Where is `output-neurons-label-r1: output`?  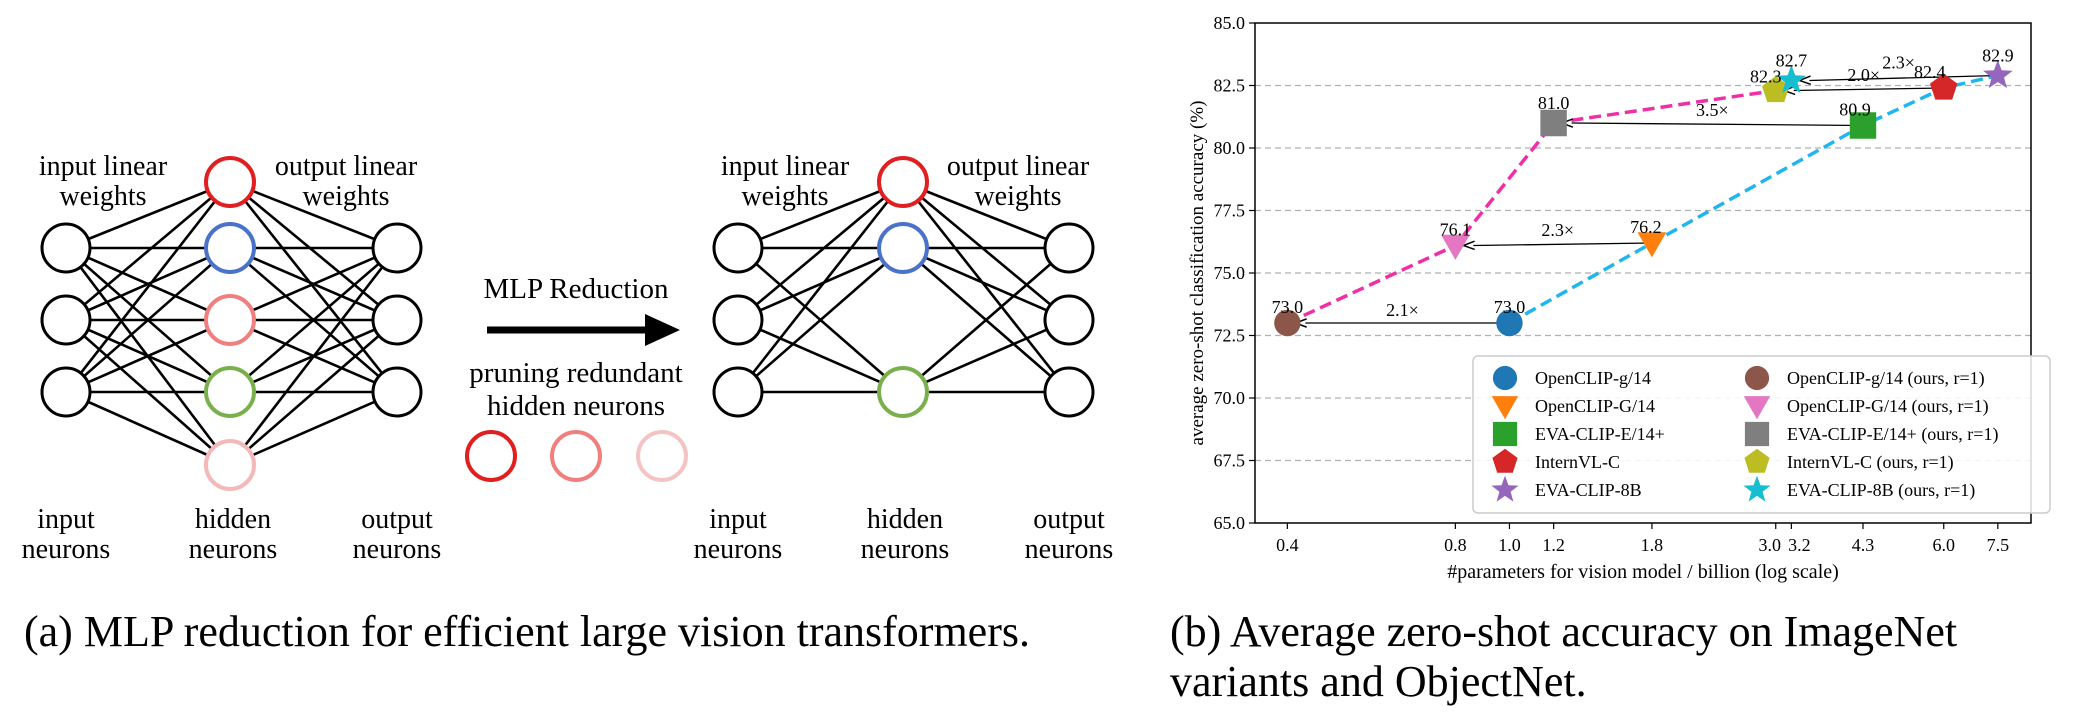
output-neurons-label-r1: output is located at coordinates (1069, 519).